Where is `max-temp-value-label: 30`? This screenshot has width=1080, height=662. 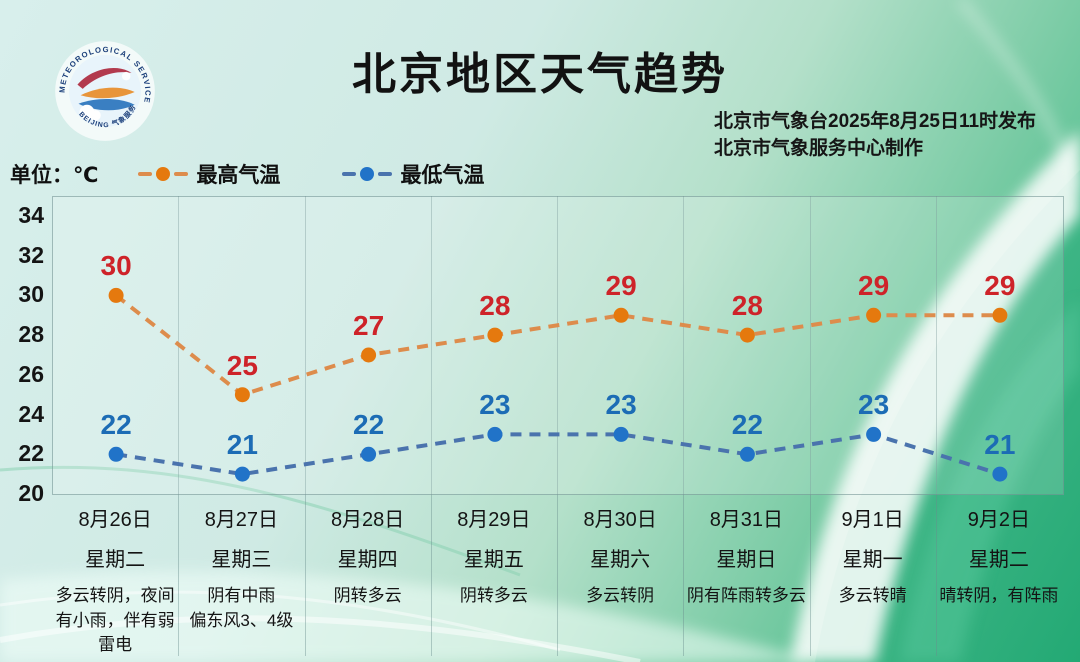 max-temp-value-label: 30 is located at coordinates (116, 266).